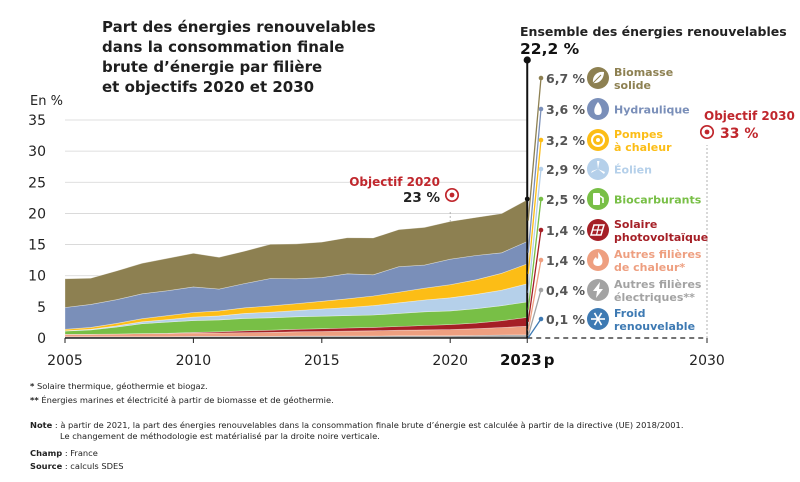 This screenshot has height=482, width=800. I want to click on y-axis-label: En %, so click(46, 101).